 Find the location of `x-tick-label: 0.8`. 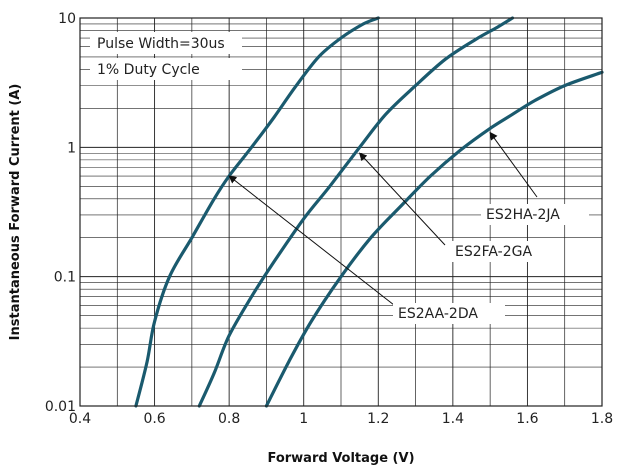

x-tick-label: 0.8 is located at coordinates (229, 419).